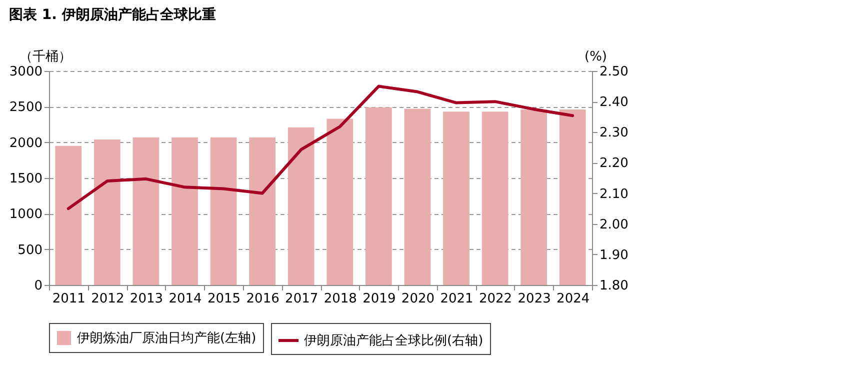 The image size is (865, 381). What do you see at coordinates (614, 72) in the screenshot?
I see `y2-tick-label: 2.50` at bounding box center [614, 72].